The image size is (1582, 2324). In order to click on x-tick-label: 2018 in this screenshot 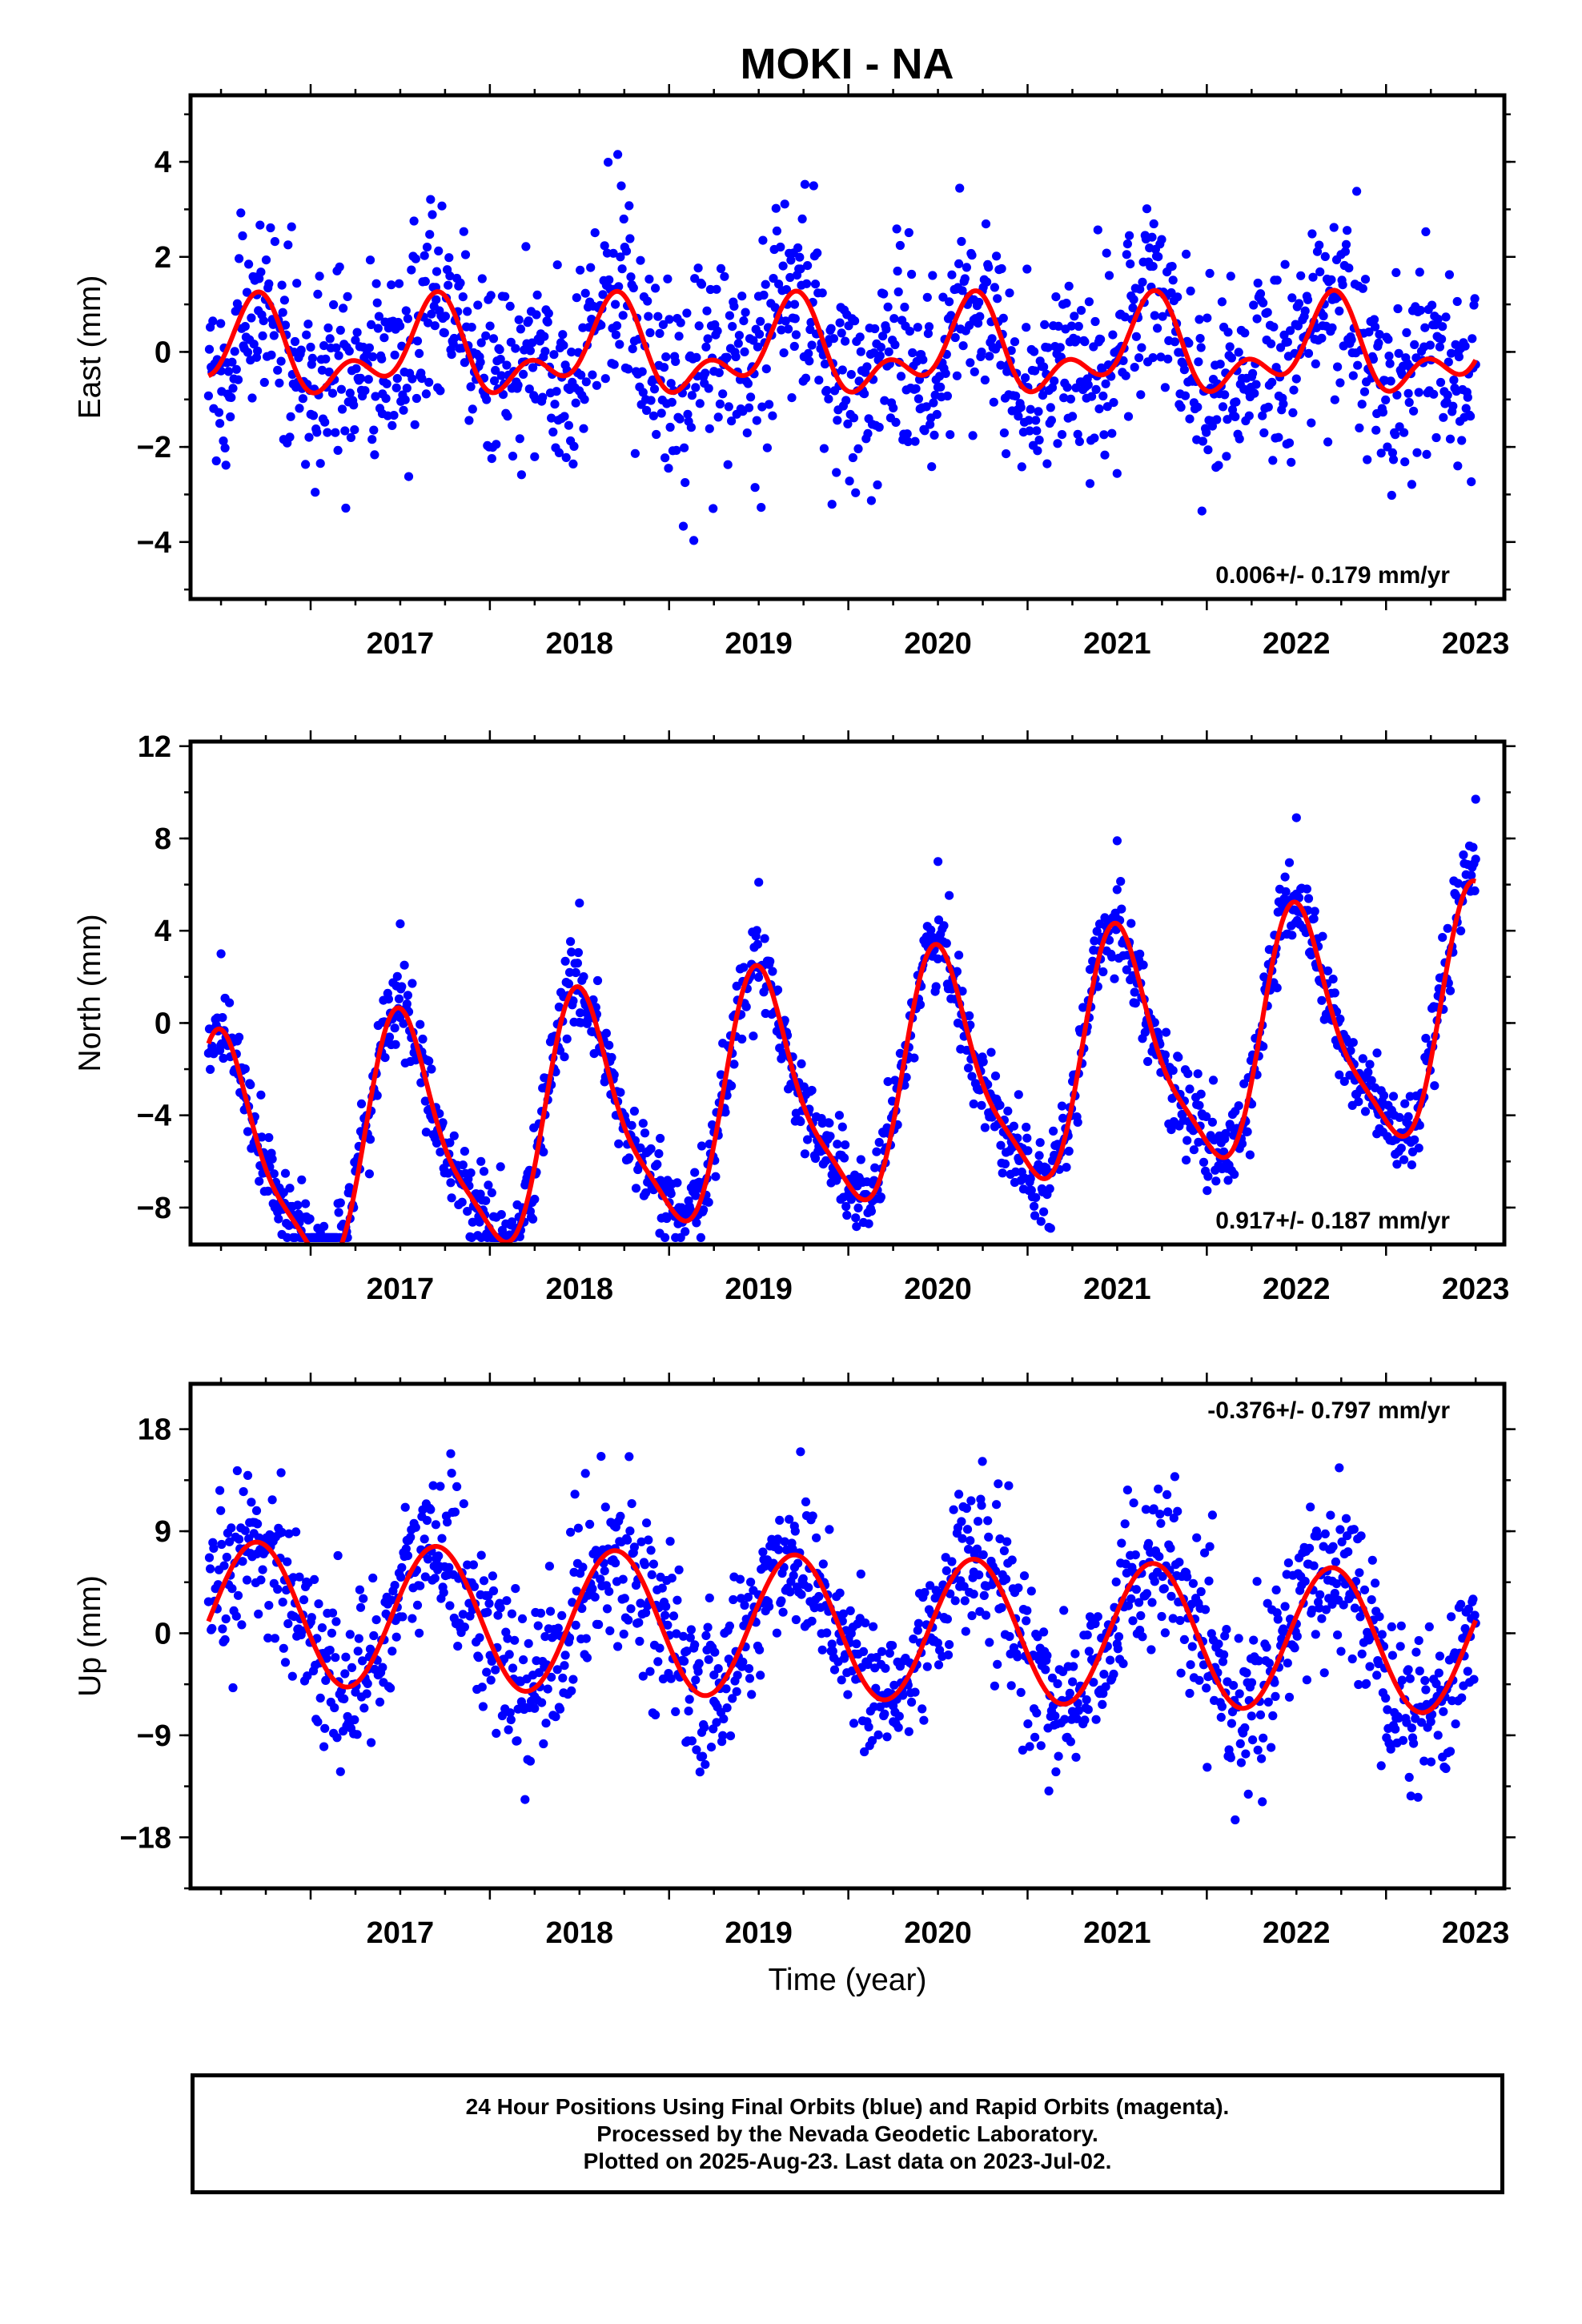, I will do `click(580, 1933)`.